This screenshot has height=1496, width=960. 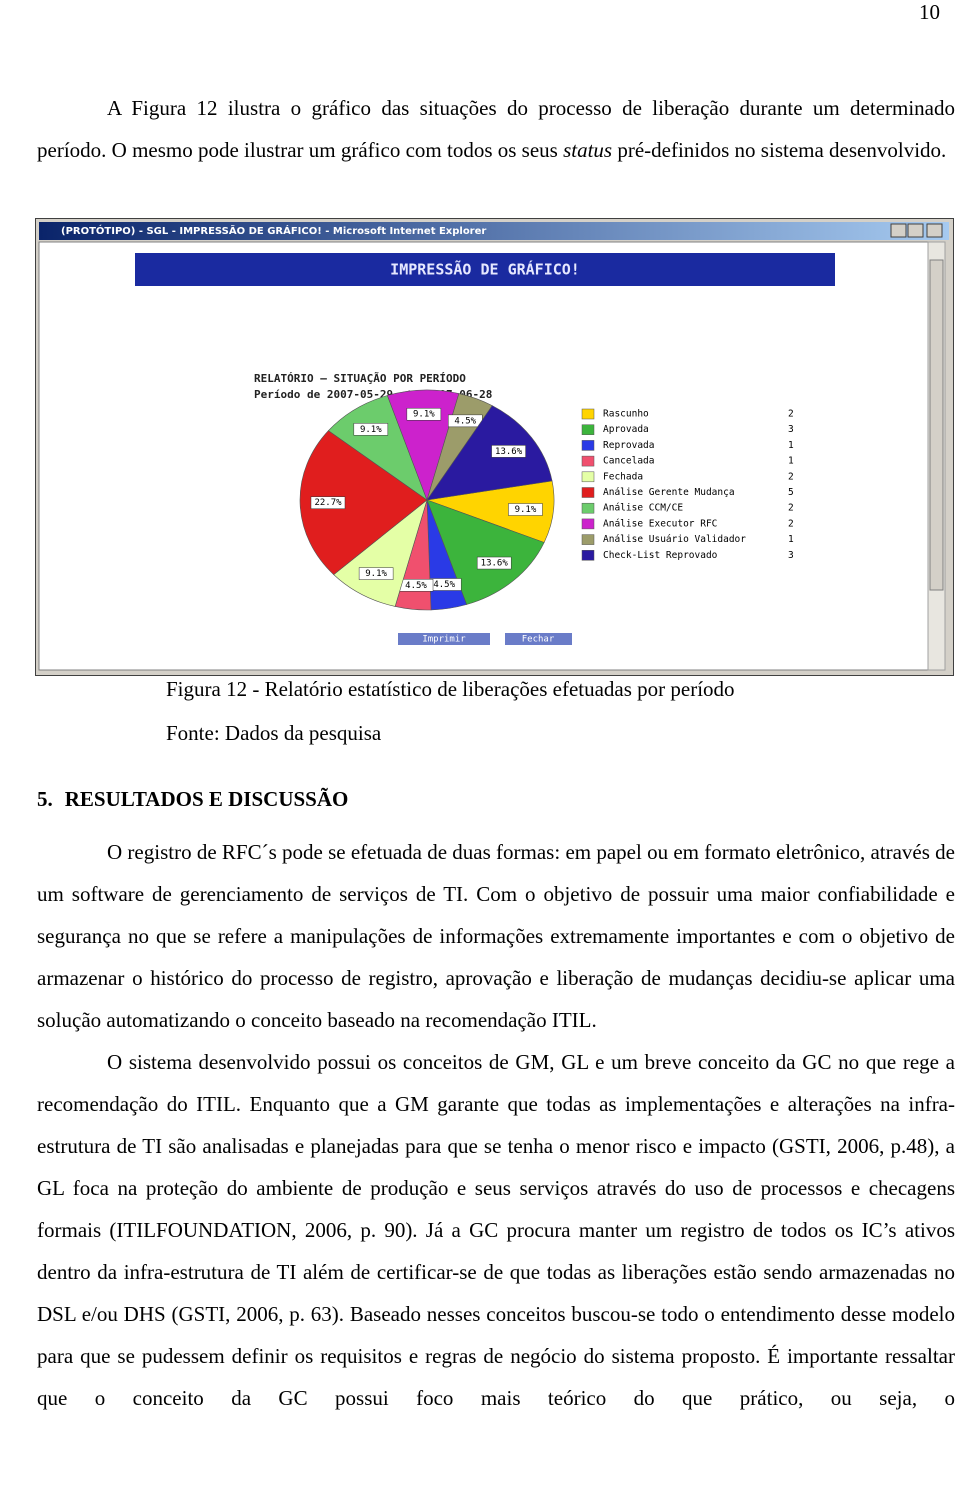 I want to click on banner, so click(x=485, y=269).